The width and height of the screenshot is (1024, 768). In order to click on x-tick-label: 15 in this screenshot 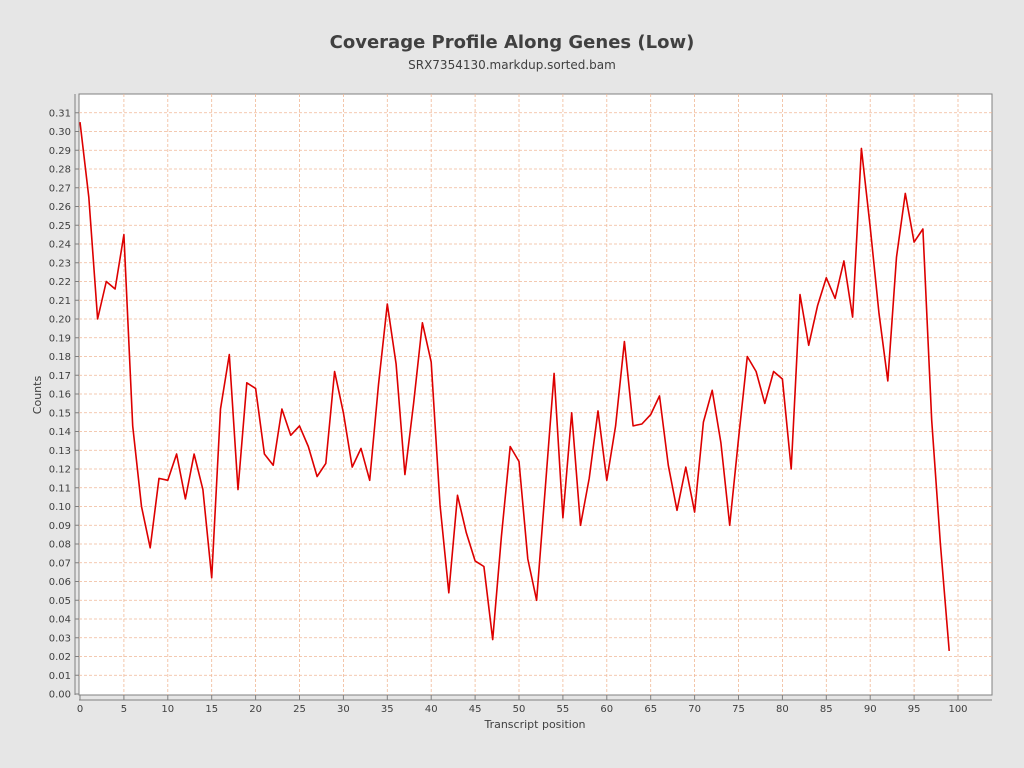, I will do `click(211, 709)`.